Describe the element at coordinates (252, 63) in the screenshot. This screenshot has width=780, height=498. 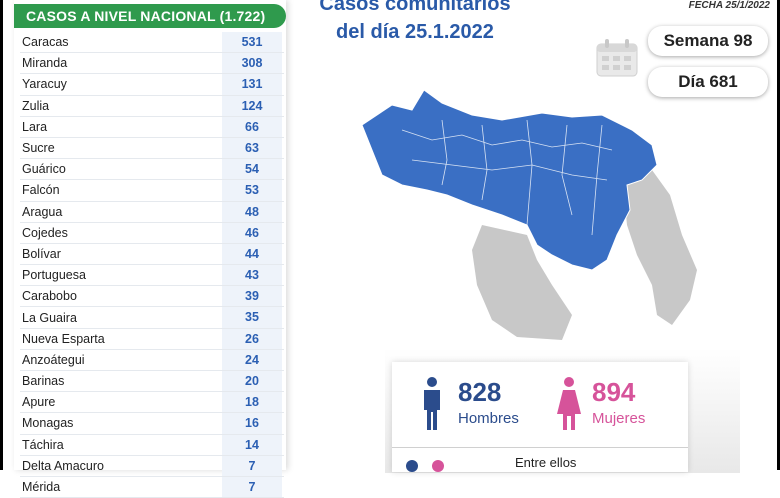
I see `state-cases: 308` at that location.